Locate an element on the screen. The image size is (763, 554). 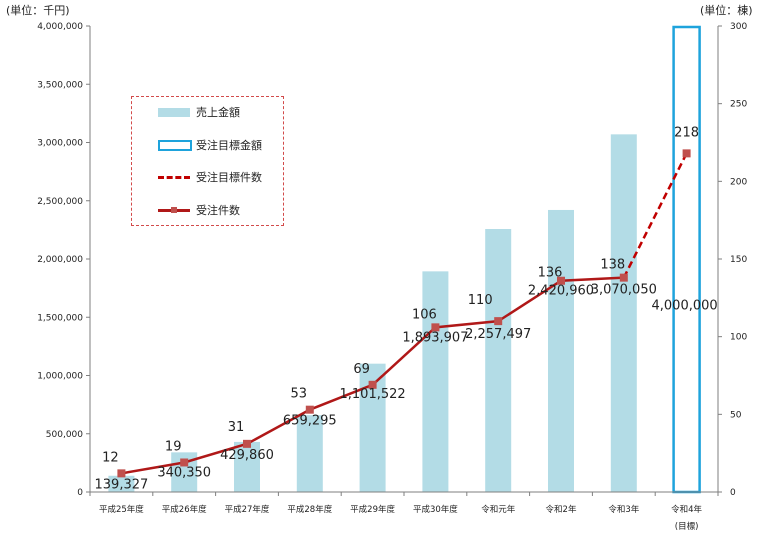
count-label-5: 69 is located at coordinates (361, 369).